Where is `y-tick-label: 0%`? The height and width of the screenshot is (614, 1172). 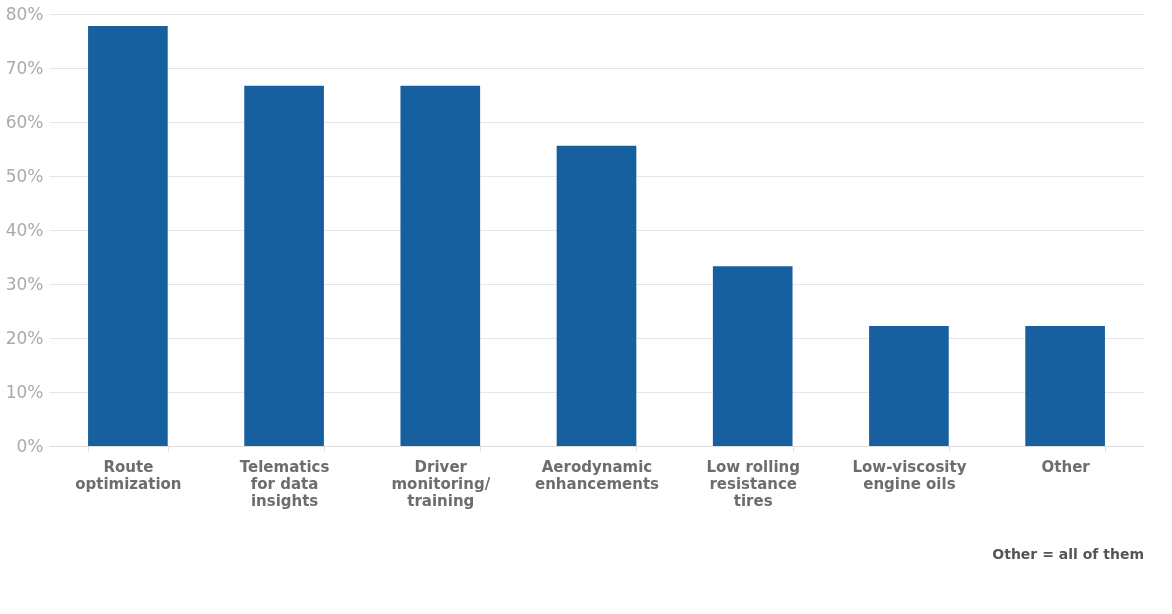 y-tick-label: 0% is located at coordinates (30, 445).